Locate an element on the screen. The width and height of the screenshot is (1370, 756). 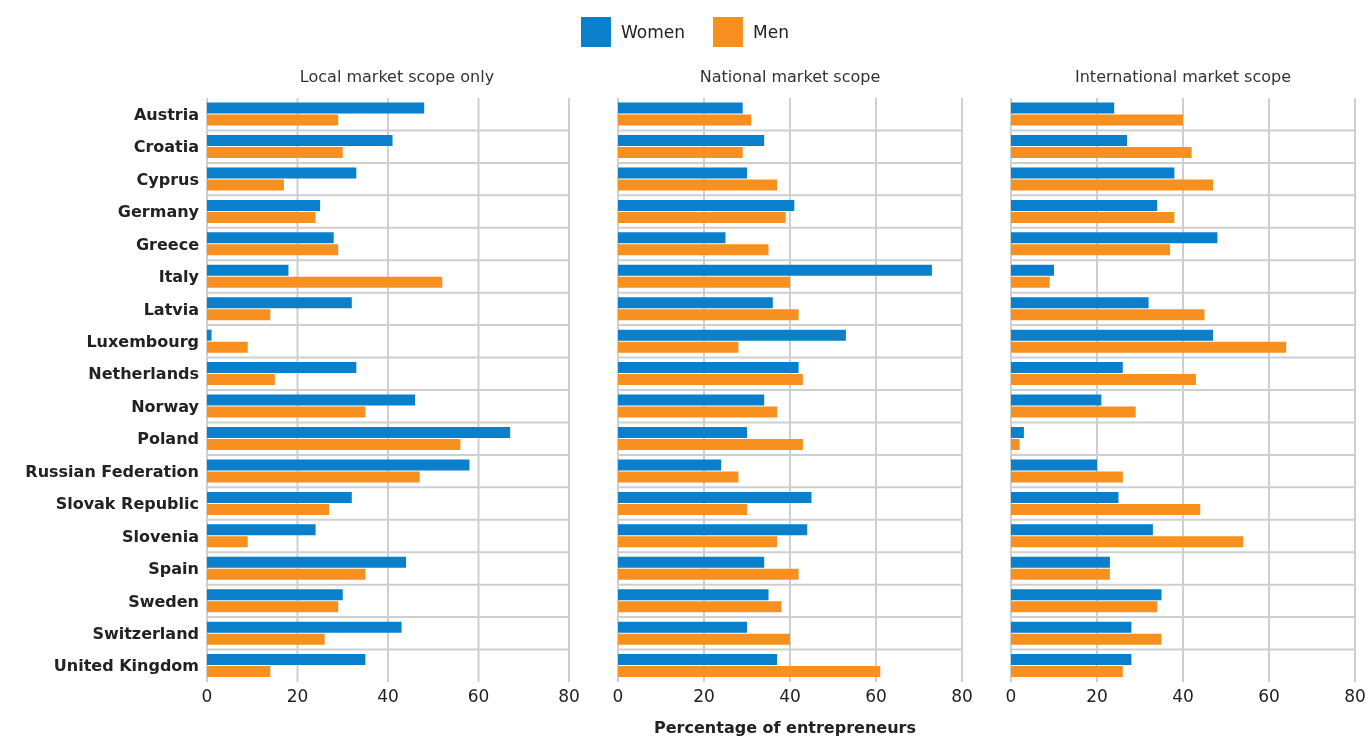
y-tick-label: Spain is located at coordinates (173, 569).